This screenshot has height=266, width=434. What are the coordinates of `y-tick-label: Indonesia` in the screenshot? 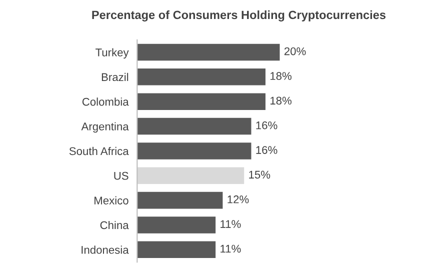 It's located at (105, 250).